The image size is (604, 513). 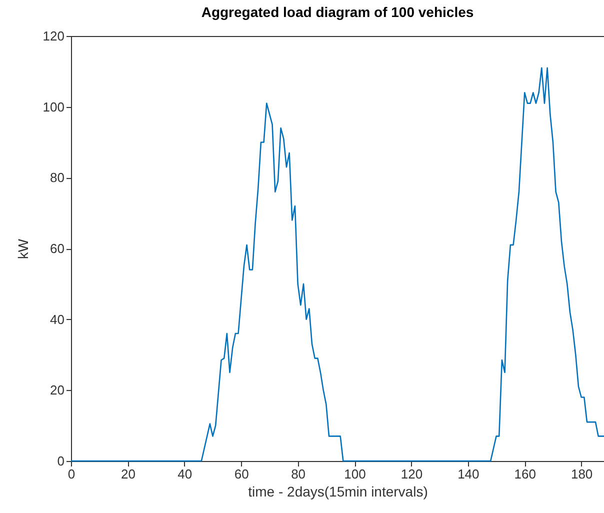 I want to click on x-tick-label: 100, so click(x=355, y=474).